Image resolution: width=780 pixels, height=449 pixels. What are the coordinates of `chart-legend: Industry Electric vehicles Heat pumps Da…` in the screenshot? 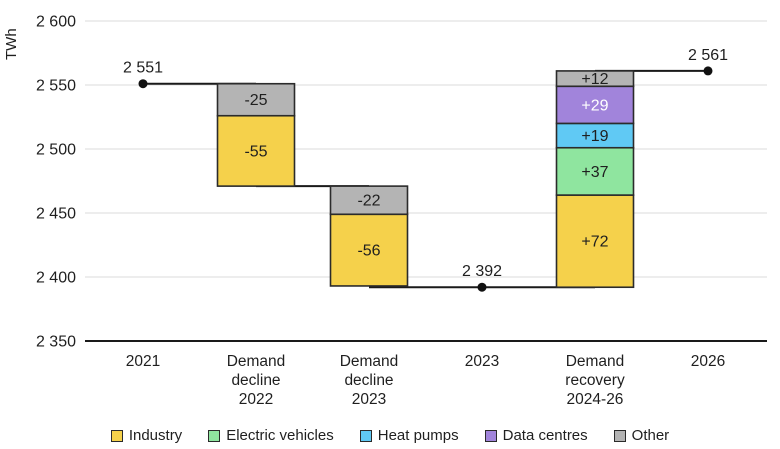 It's located at (390, 435).